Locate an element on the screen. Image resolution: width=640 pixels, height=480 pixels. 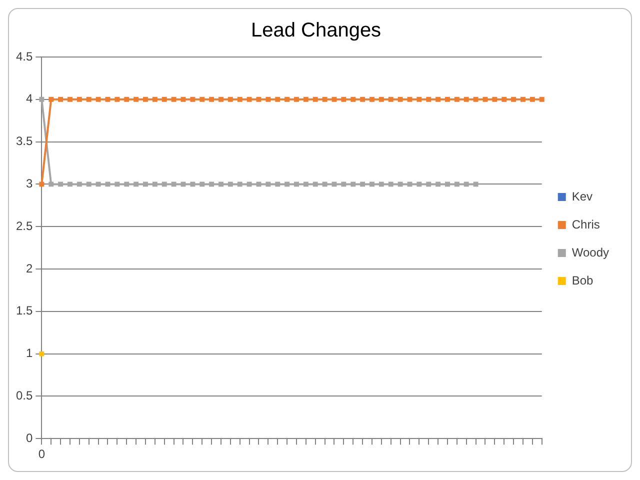
y-tick-label: 4.5 is located at coordinates (24, 56).